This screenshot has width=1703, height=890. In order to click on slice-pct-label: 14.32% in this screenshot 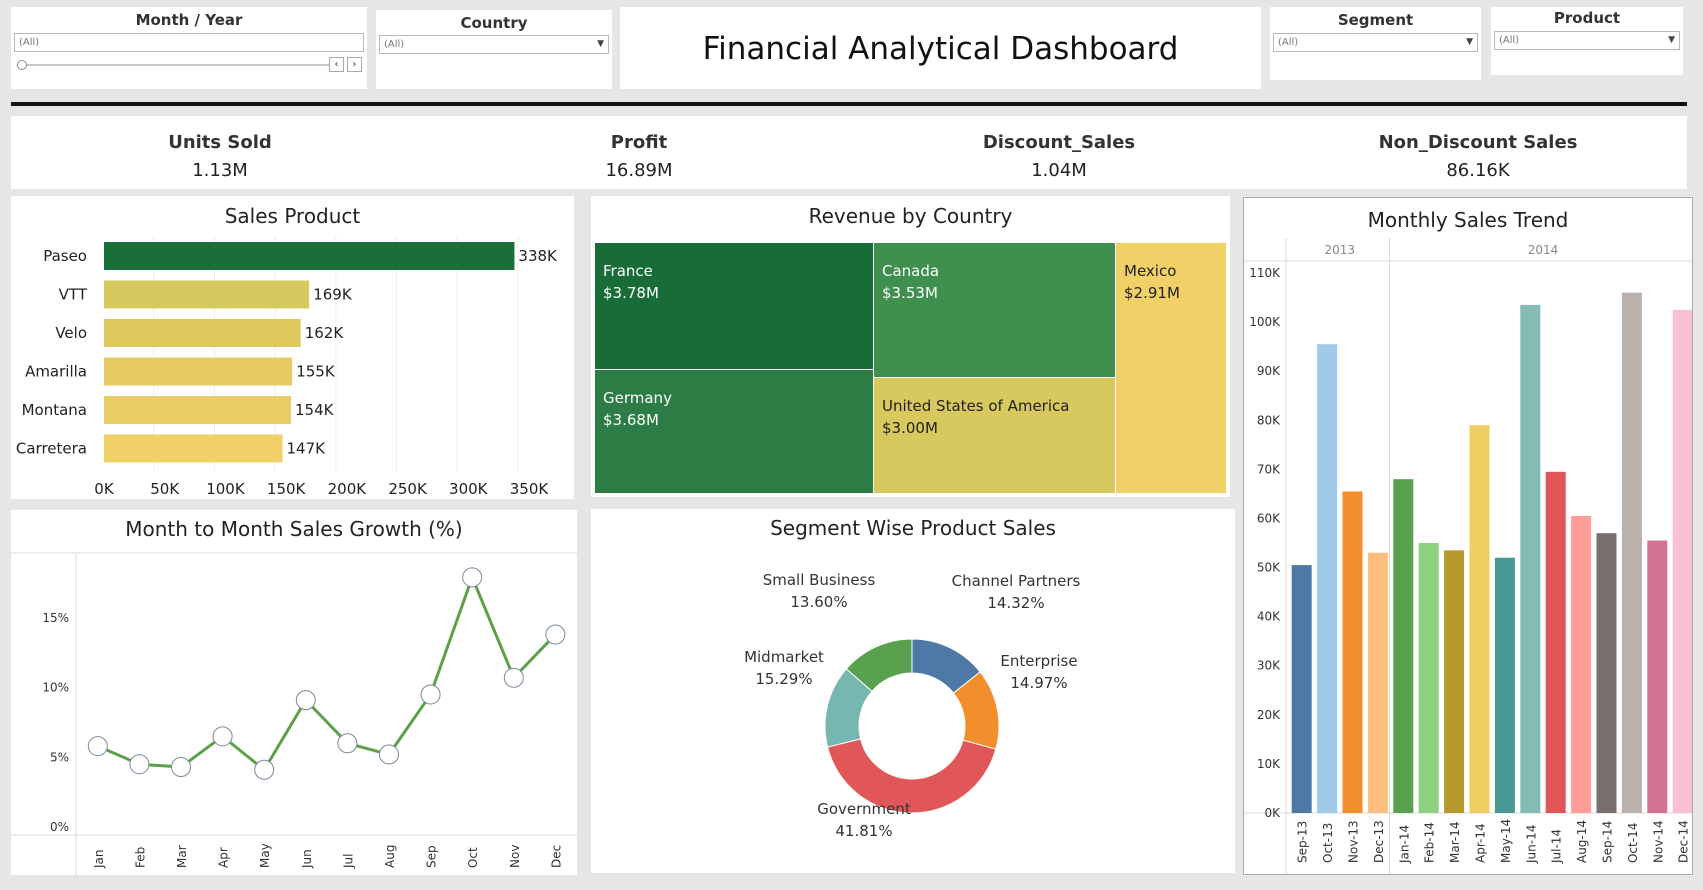, I will do `click(1015, 603)`.